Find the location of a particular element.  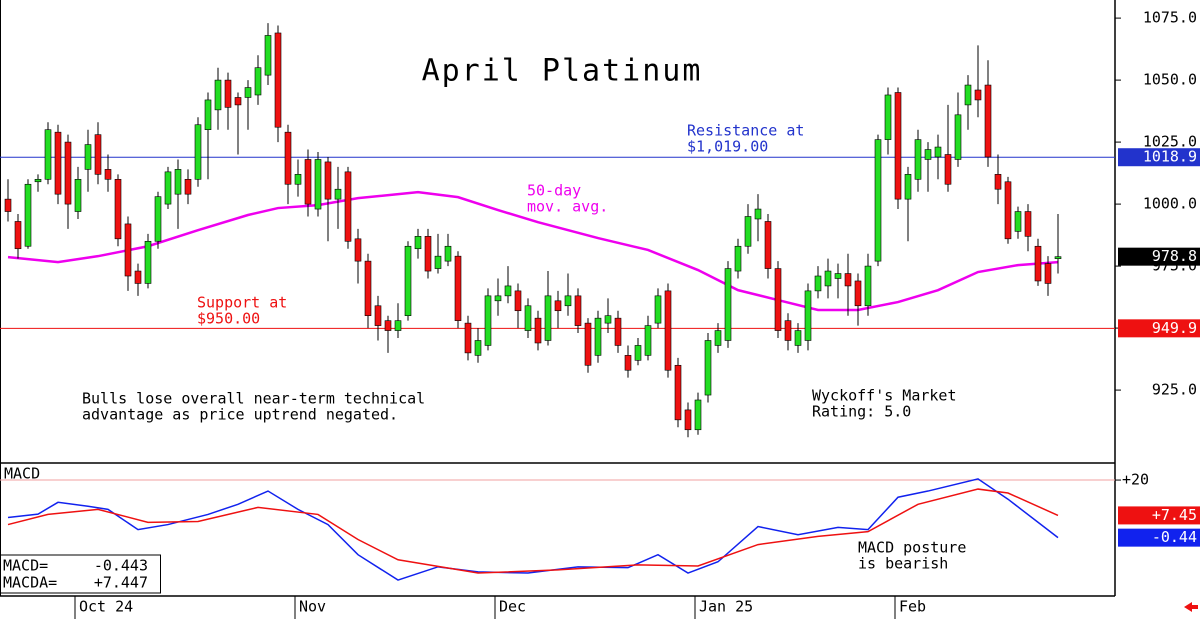

macd-title: MACD is located at coordinates (22, 474).